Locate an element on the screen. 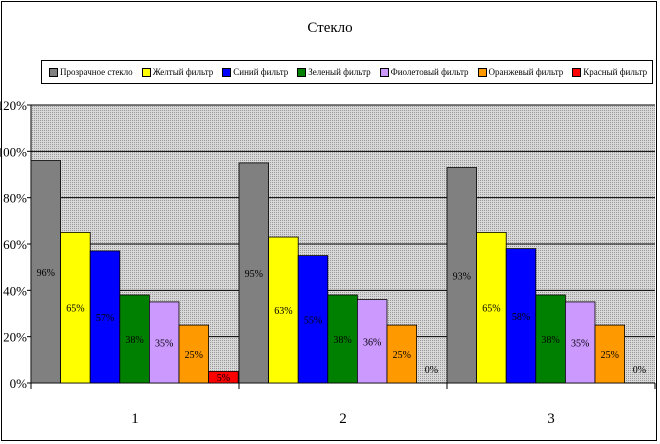 This screenshot has width=660, height=444. data-label: 93% is located at coordinates (462, 276).